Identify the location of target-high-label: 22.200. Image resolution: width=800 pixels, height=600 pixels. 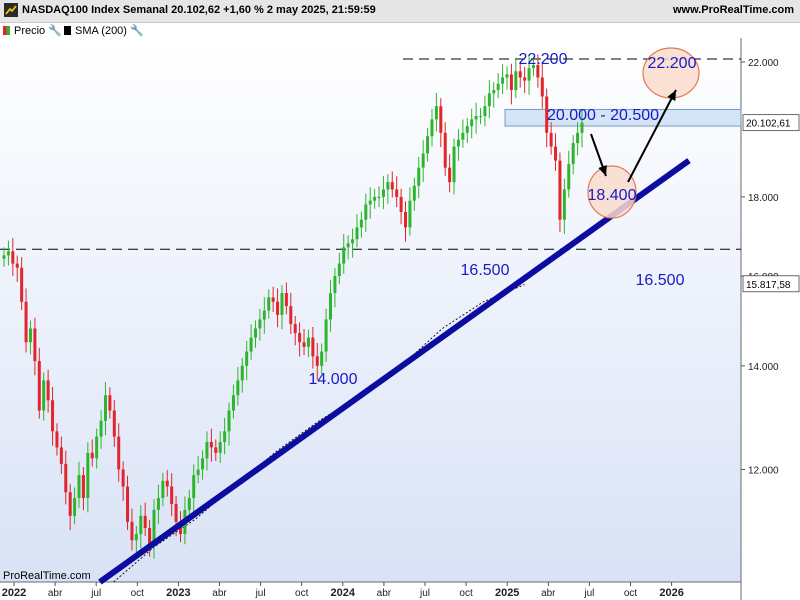
(672, 63).